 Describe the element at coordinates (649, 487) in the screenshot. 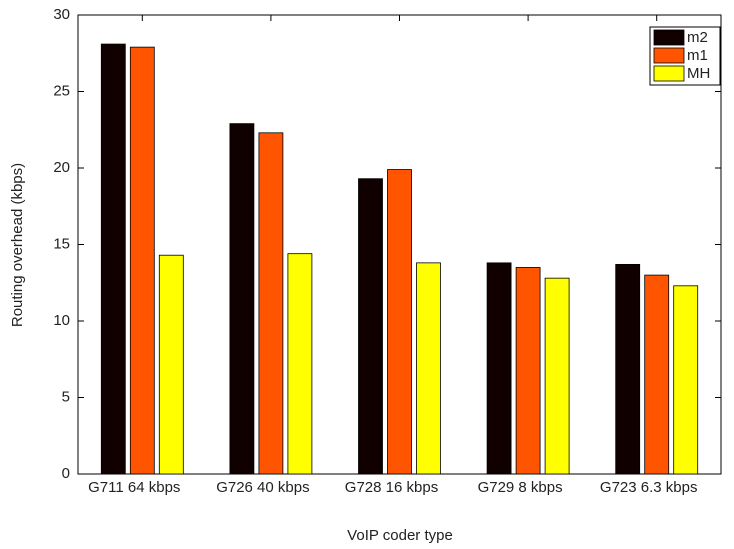

I see `x-tick-label: G723 6.3 kbps` at that location.